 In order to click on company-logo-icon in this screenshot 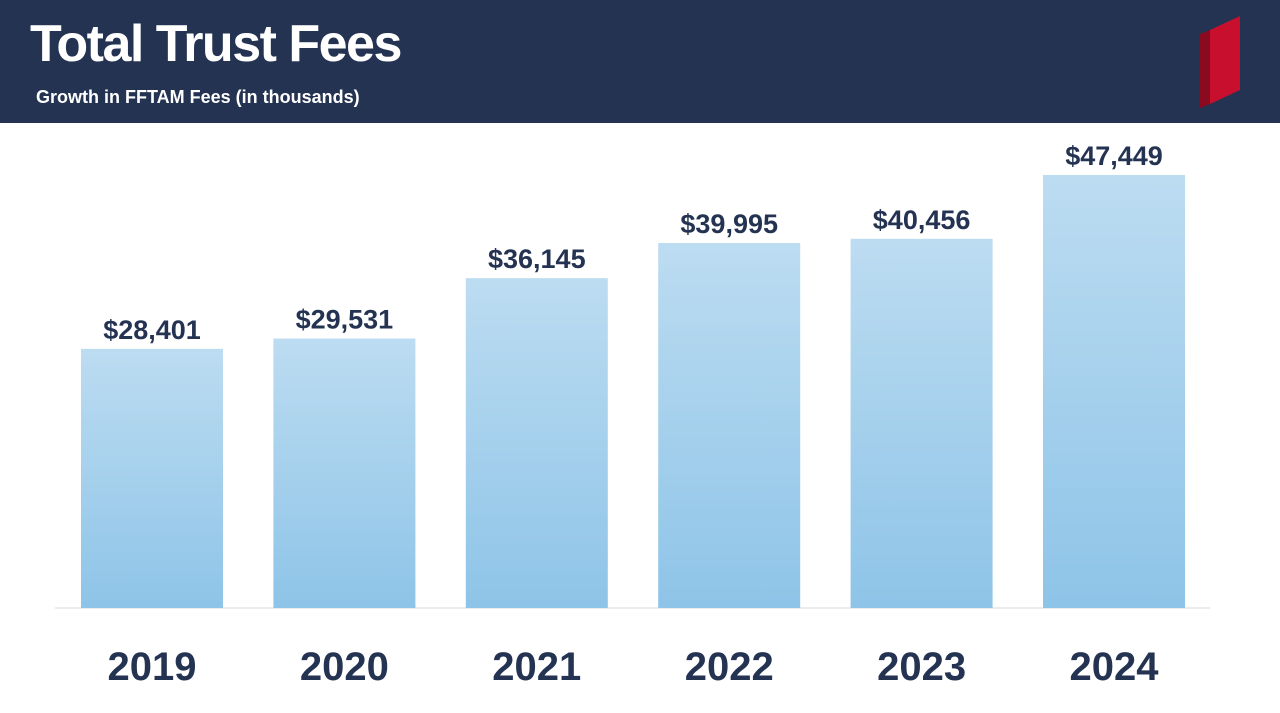, I will do `click(1220, 62)`.